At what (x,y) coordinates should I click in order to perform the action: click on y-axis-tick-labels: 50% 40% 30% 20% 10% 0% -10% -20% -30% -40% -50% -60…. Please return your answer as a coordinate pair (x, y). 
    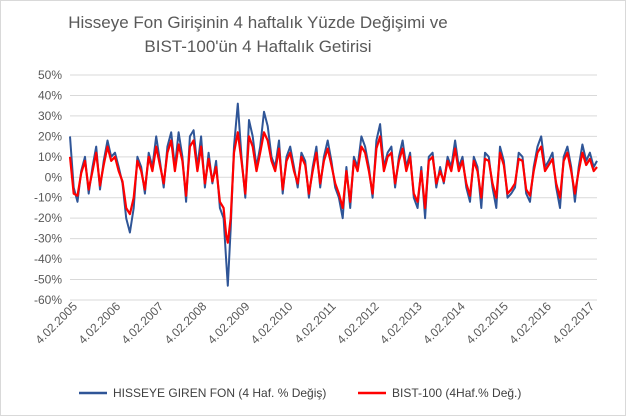
    Looking at the image, I should click on (48, 187).